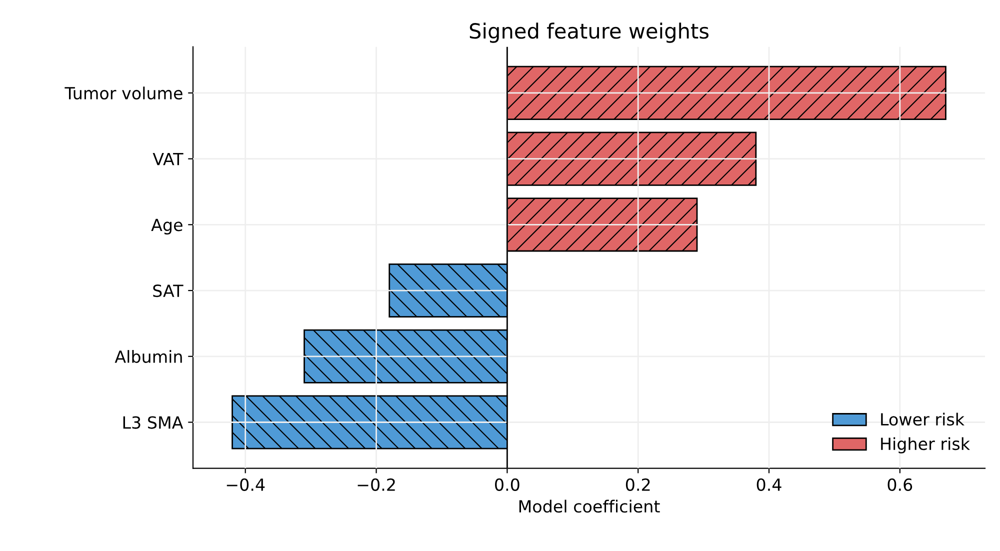 Image resolution: width=1000 pixels, height=551 pixels. I want to click on y-tick-label: SAT, so click(168, 291).